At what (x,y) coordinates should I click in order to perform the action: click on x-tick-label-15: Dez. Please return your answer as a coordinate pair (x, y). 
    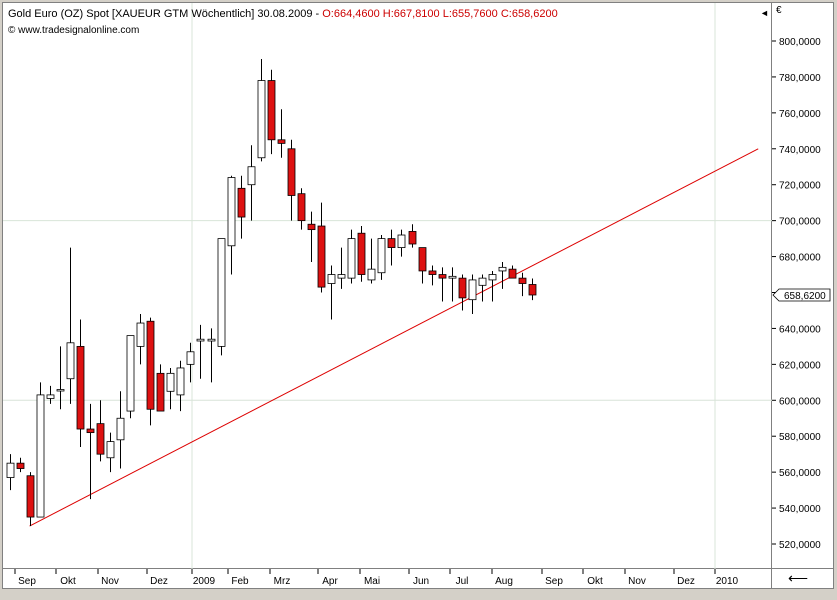
    Looking at the image, I should click on (686, 581).